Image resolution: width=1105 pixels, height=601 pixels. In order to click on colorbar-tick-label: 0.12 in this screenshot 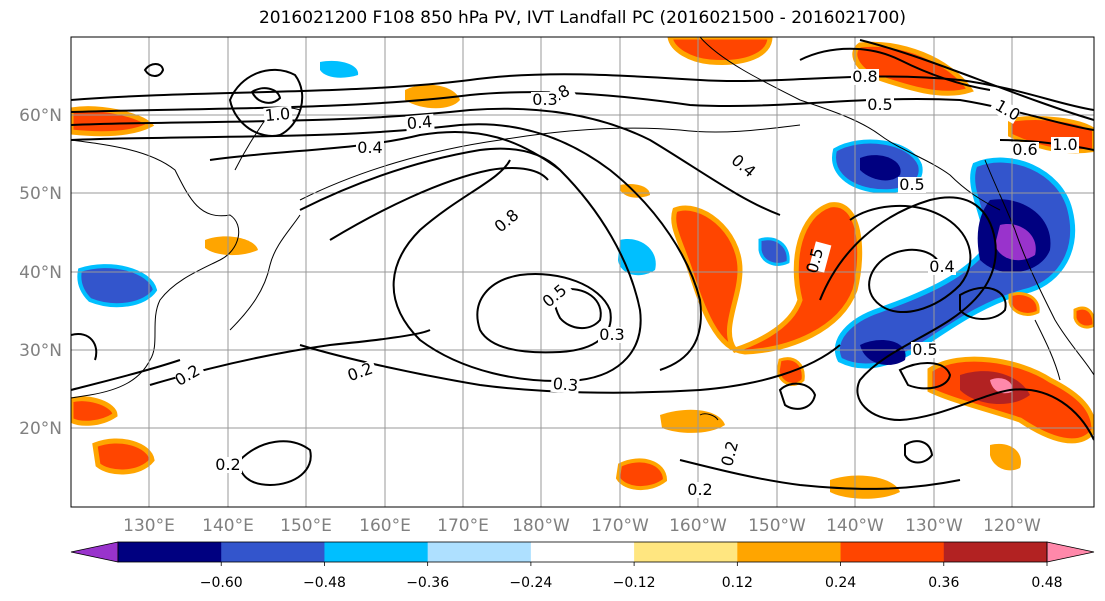, I will do `click(737, 583)`.